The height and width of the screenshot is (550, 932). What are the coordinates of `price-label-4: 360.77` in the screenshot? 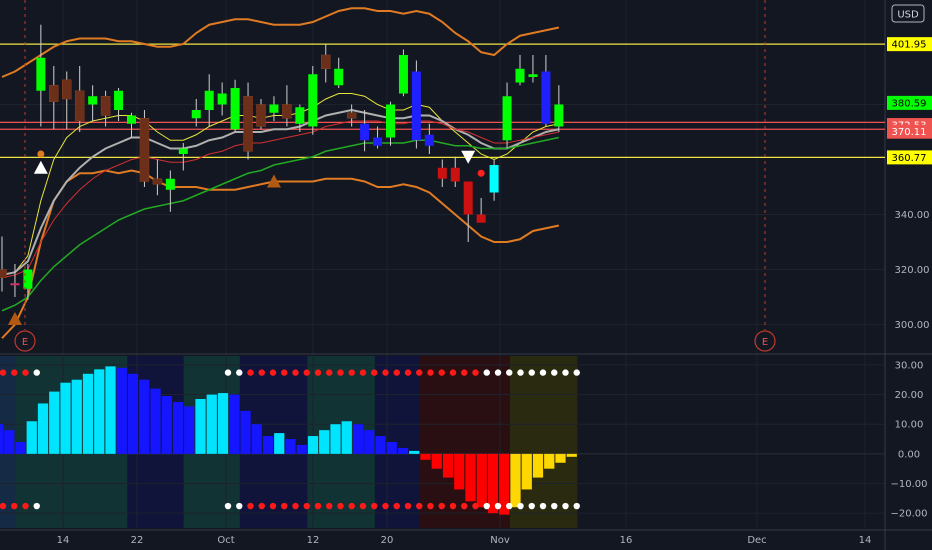 It's located at (909, 158).